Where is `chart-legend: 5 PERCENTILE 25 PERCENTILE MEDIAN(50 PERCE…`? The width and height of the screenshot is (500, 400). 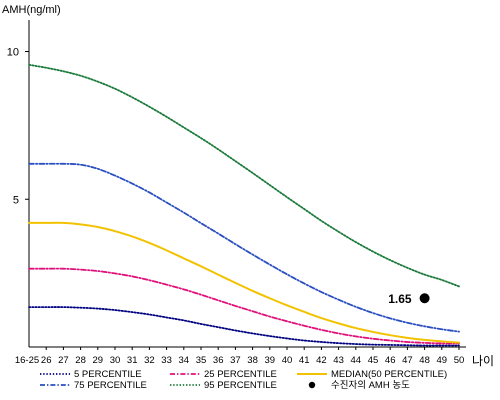
chart-legend: 5 PERCENTILE 25 PERCENTILE MEDIAN(50 PERCE… is located at coordinates (243, 380).